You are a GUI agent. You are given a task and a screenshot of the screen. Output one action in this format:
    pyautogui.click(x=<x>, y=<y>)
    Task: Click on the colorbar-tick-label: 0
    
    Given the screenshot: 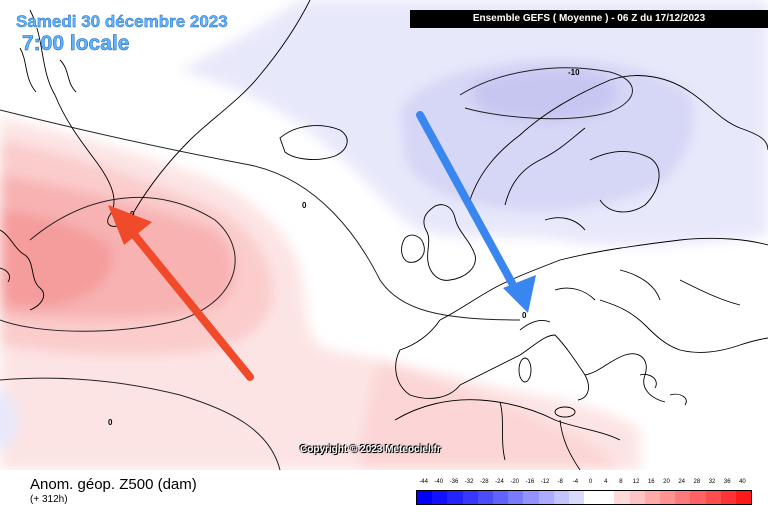 What is the action you would take?
    pyautogui.click(x=590, y=482)
    